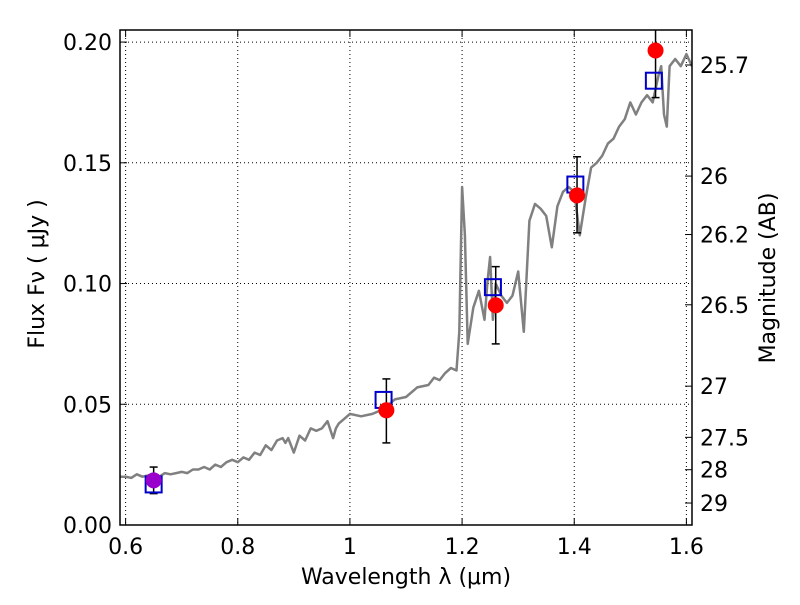 Image resolution: width=800 pixels, height=605 pixels. Describe the element at coordinates (125, 547) in the screenshot. I see `x-tick-label: 0.6` at that location.